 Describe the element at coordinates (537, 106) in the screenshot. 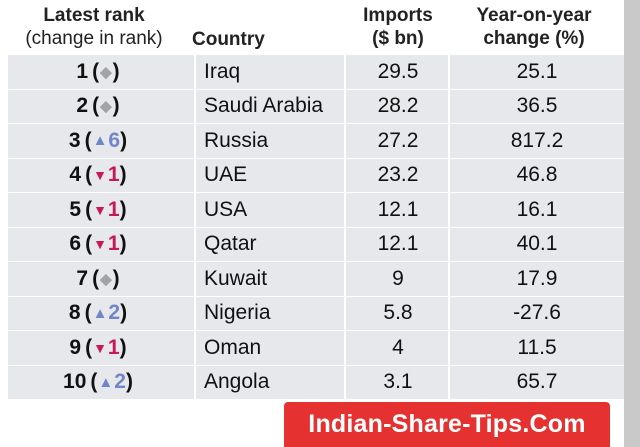

I see `yoy-change-cell: 36.5` at that location.